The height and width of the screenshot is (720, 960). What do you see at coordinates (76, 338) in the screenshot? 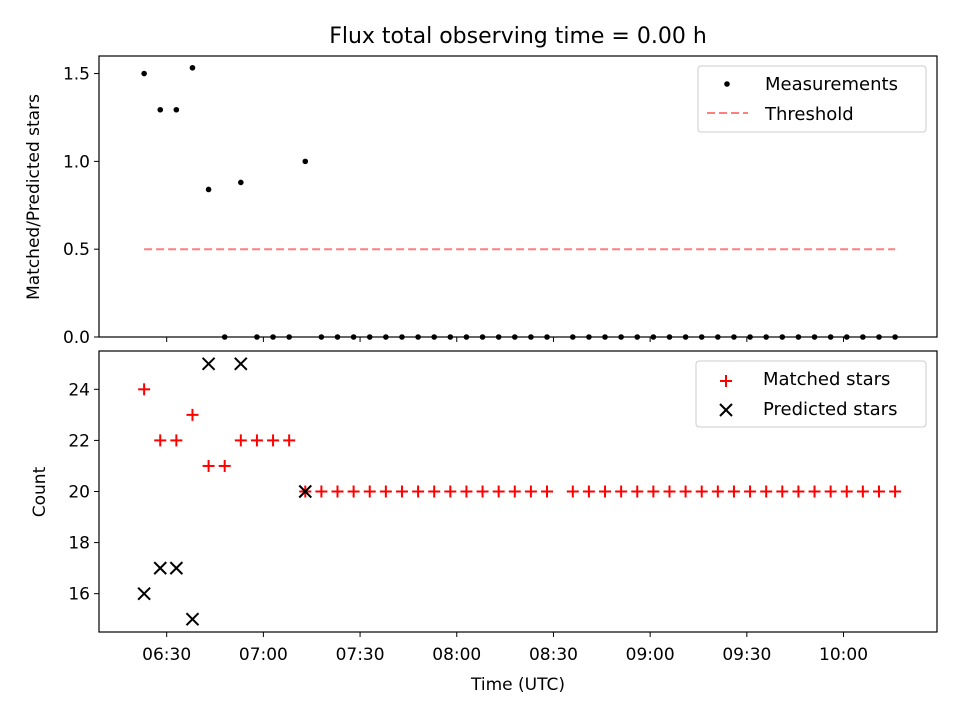
I see `top-y-tick-label: 0.0` at bounding box center [76, 338].